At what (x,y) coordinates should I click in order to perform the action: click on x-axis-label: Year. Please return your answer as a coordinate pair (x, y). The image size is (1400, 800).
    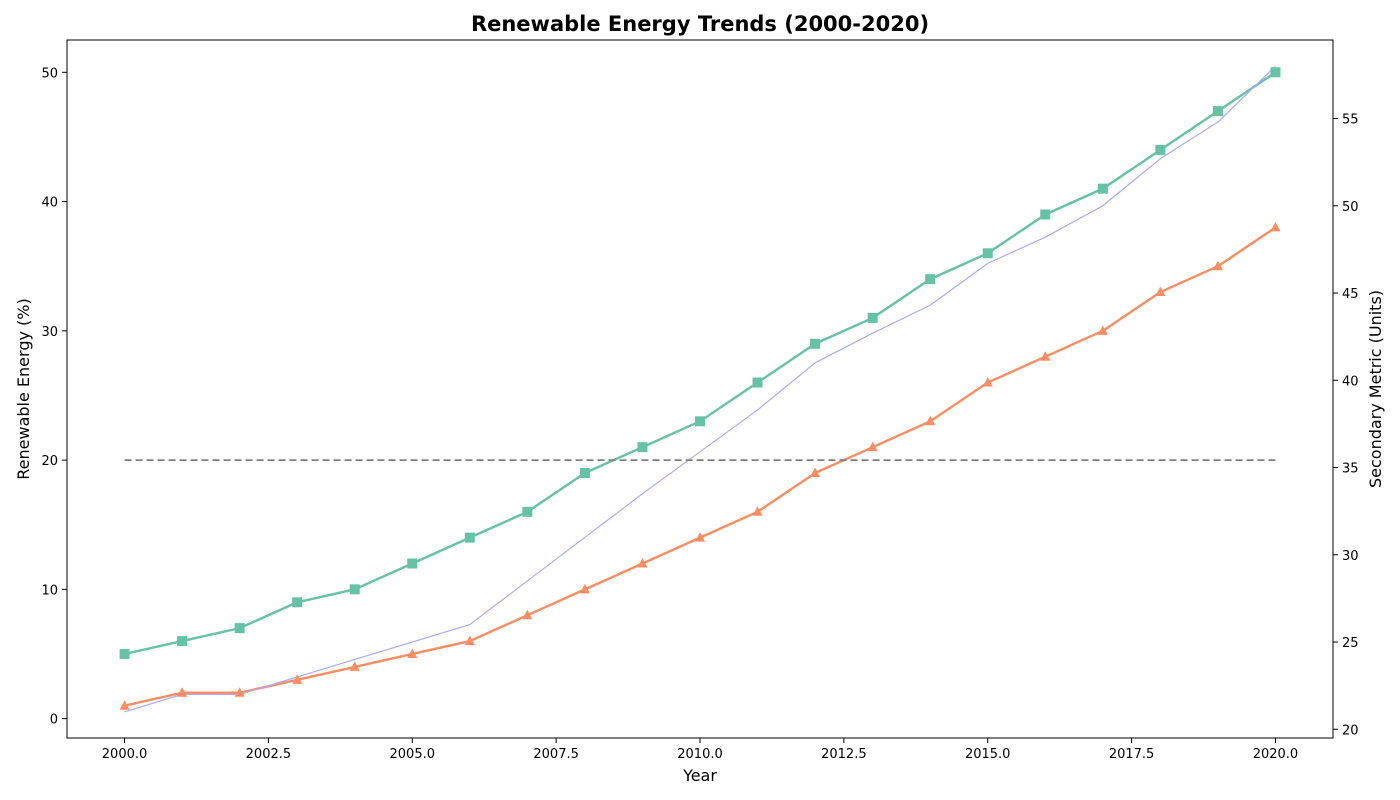
    Looking at the image, I should click on (699, 775).